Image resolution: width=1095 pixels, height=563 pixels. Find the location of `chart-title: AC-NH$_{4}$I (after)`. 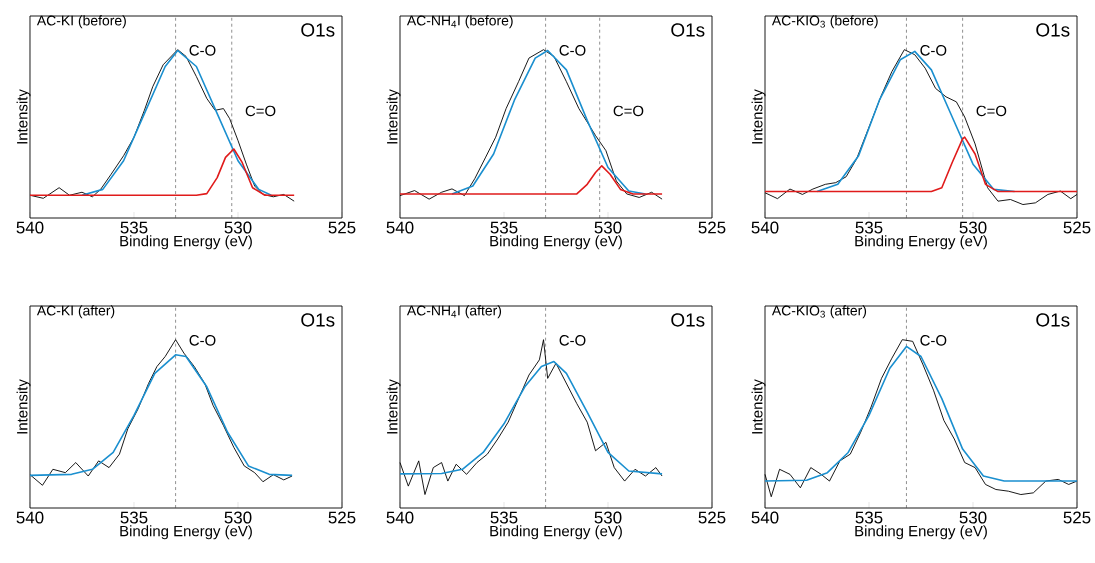

chart-title: AC-NH$_{4}$I (after) is located at coordinates (454, 312).